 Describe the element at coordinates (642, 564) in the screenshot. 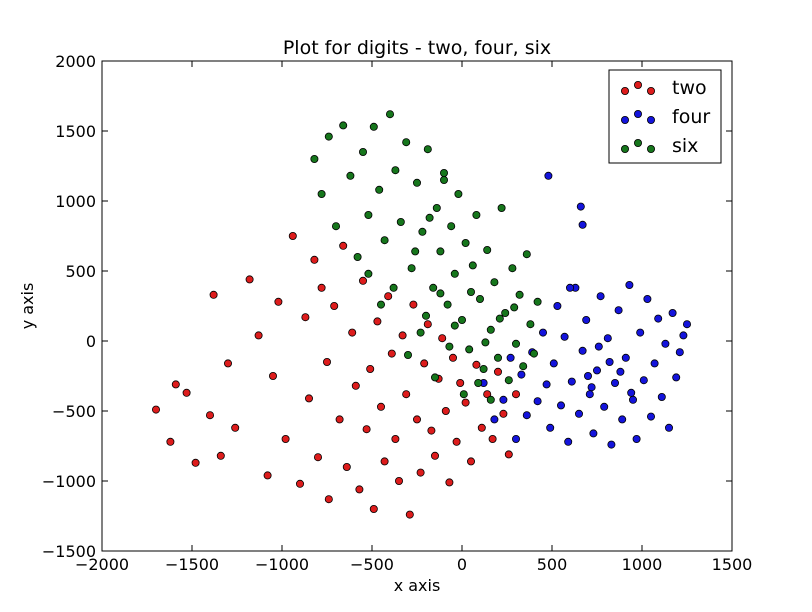

I see `x-tick-label: 1000` at that location.